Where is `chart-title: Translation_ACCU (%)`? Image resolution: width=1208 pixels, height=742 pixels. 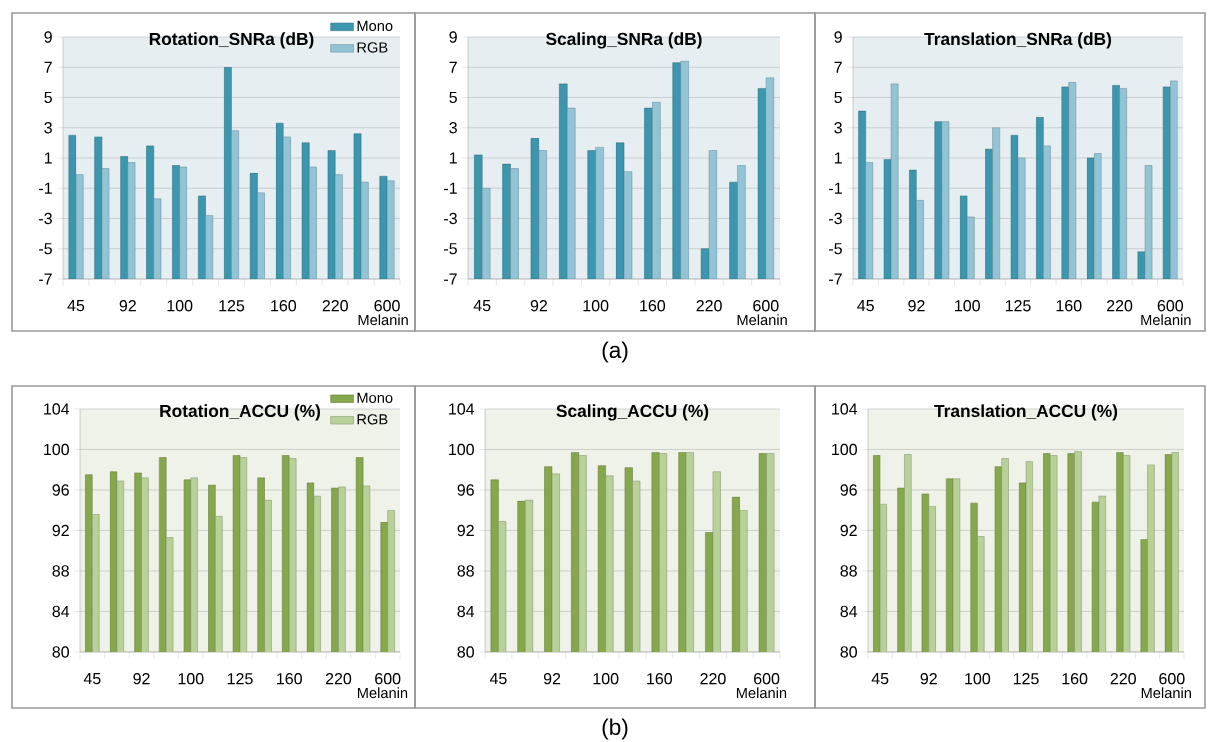
chart-title: Translation_ACCU (%) is located at coordinates (1026, 412).